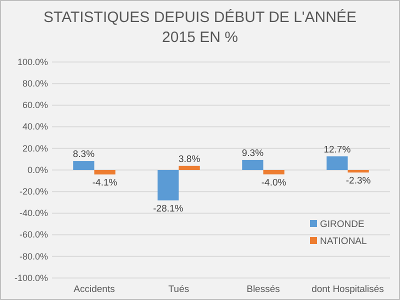  I want to click on x-tick-label: Tués, so click(179, 289).